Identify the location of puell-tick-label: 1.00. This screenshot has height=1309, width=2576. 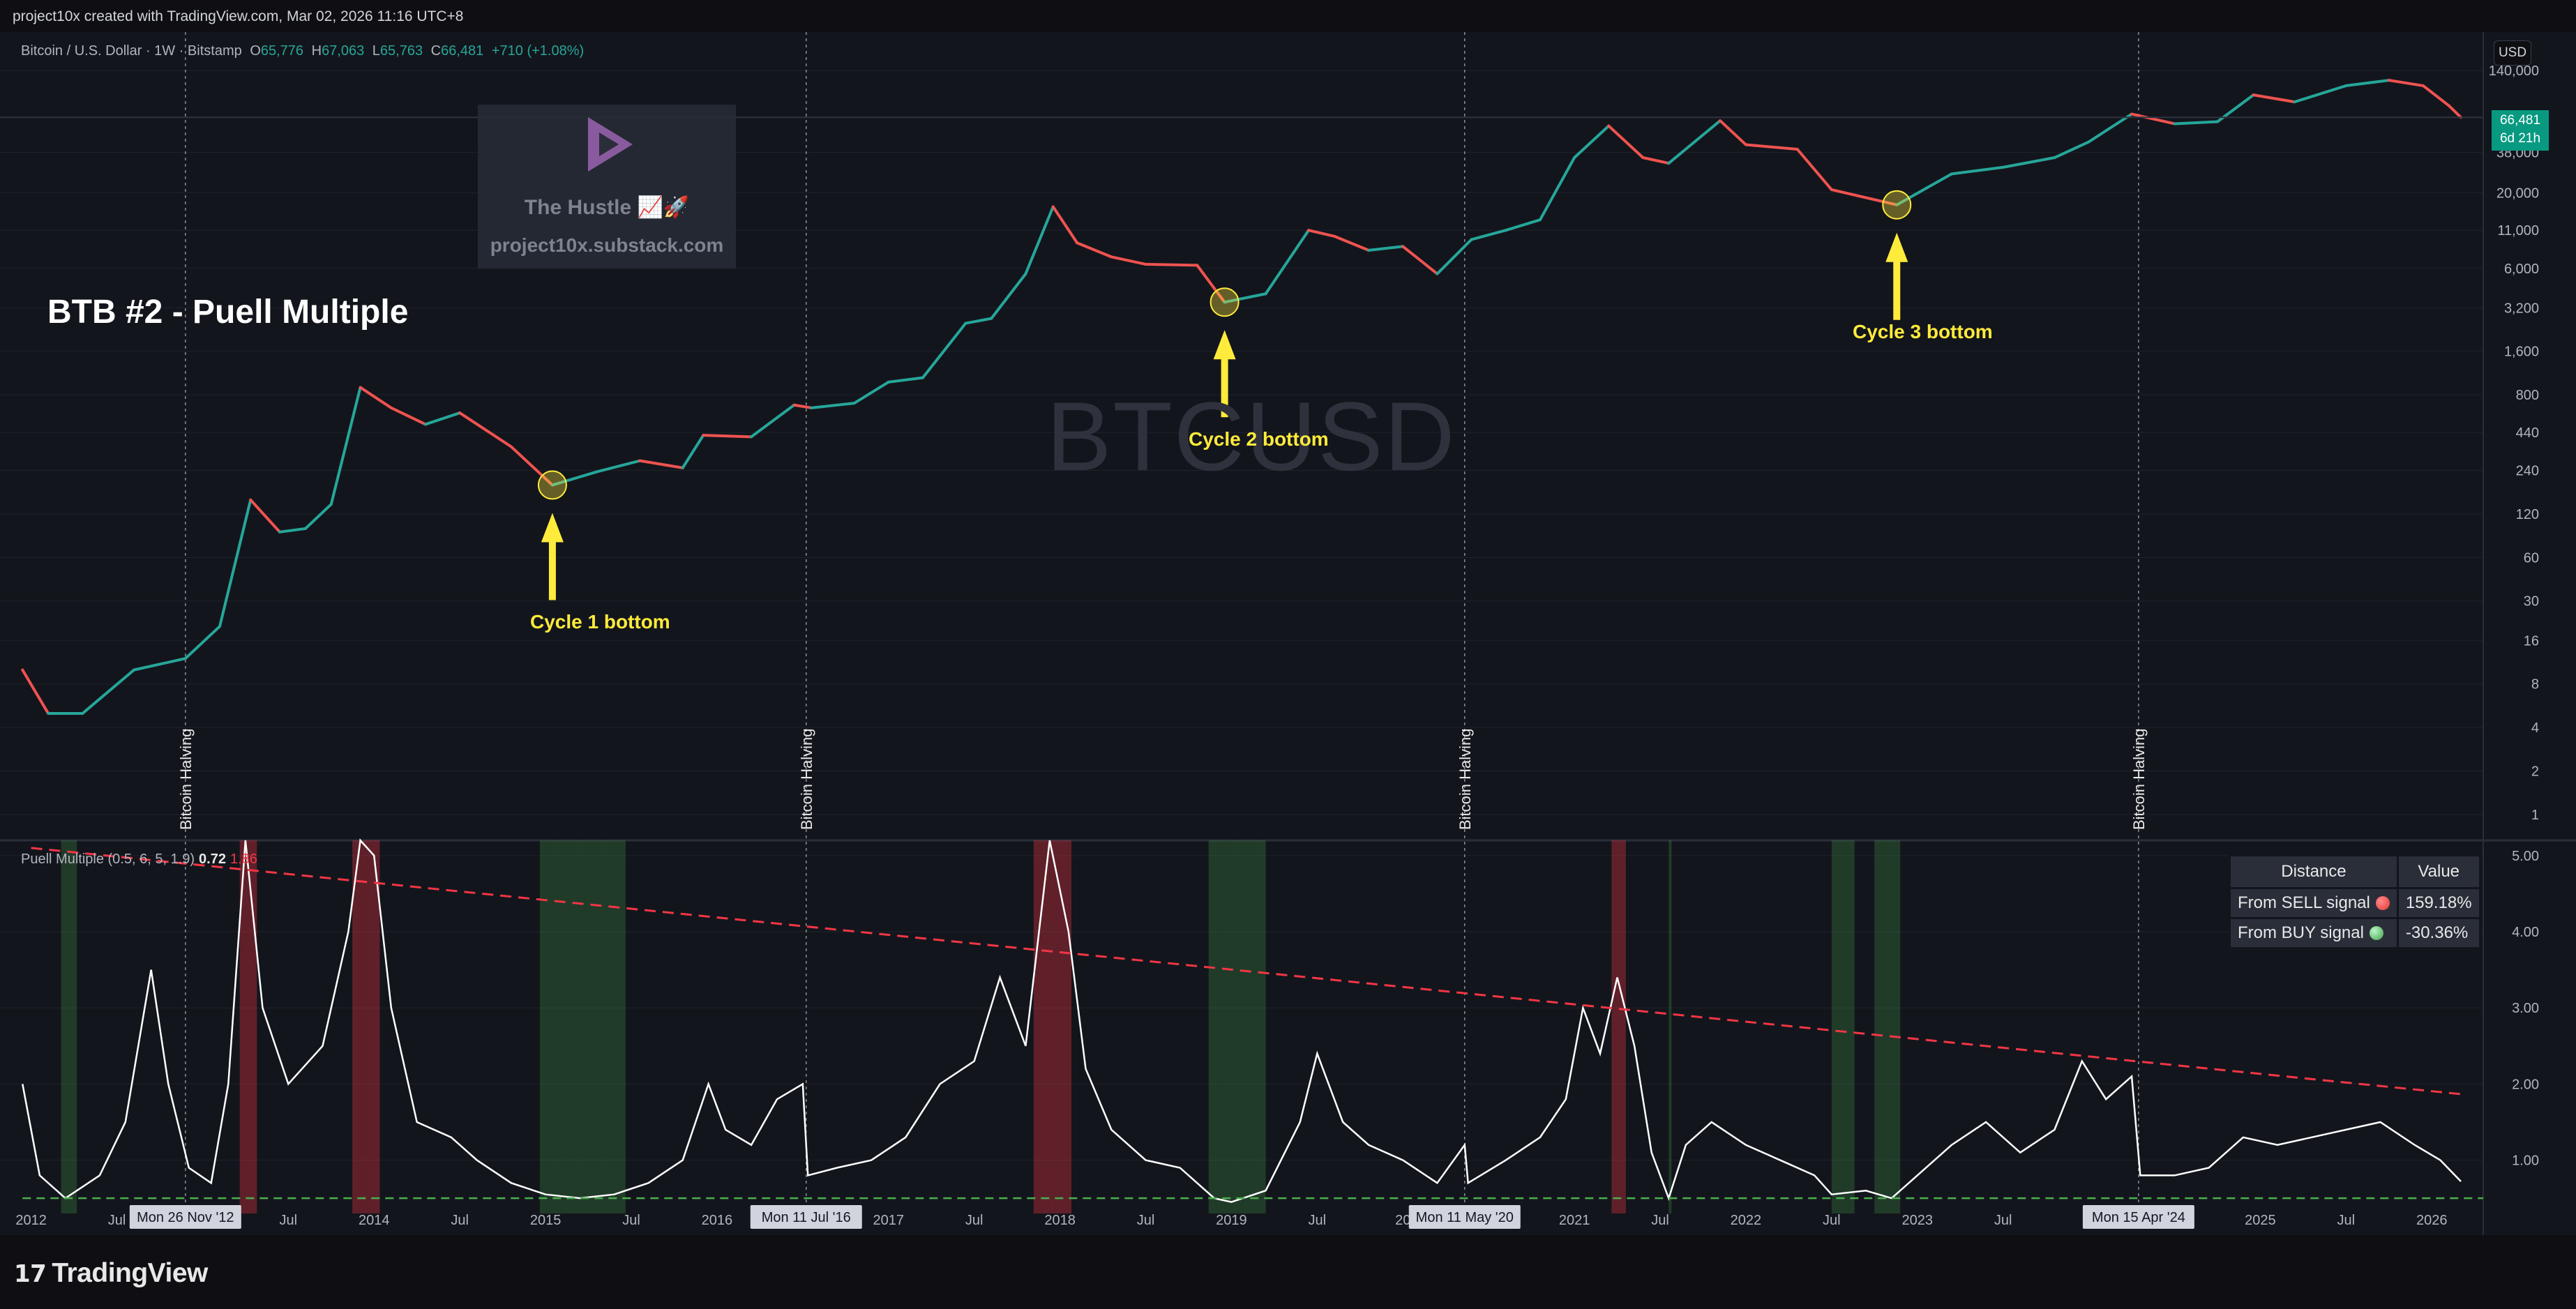
(2525, 1161).